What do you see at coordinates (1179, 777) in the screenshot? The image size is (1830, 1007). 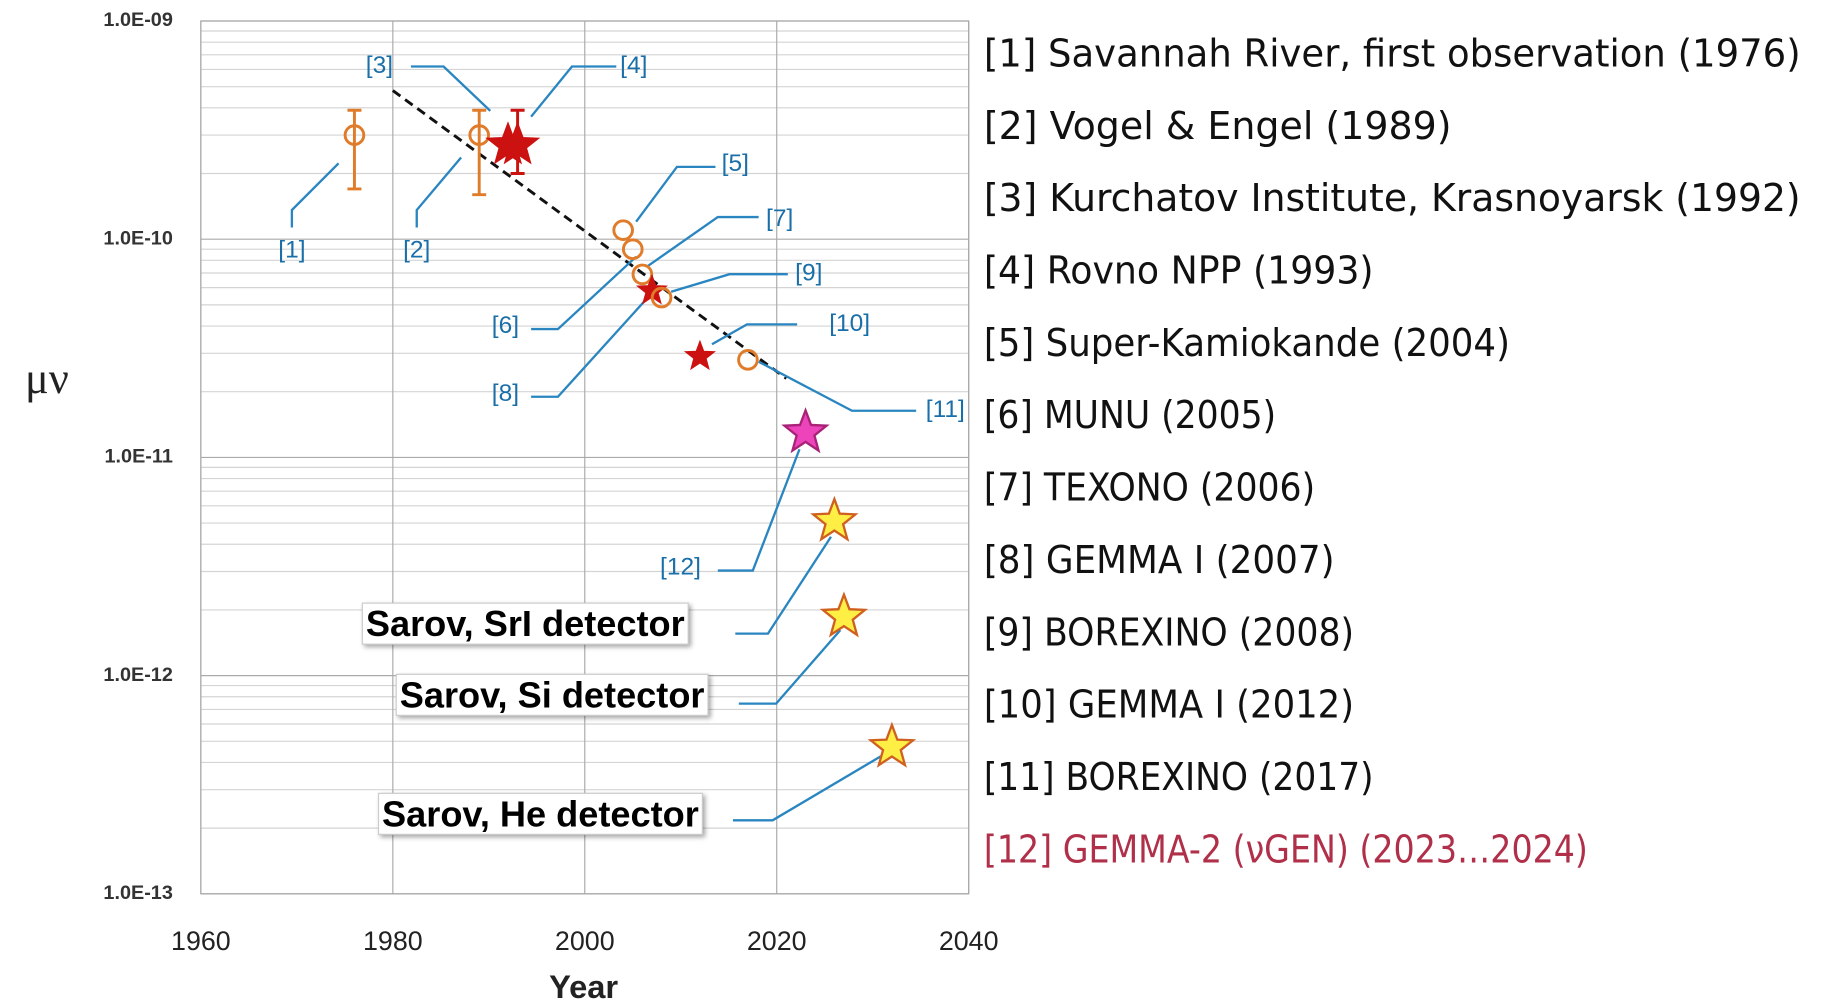 I see `reference-entry: [11] BOREXINO (2017)` at bounding box center [1179, 777].